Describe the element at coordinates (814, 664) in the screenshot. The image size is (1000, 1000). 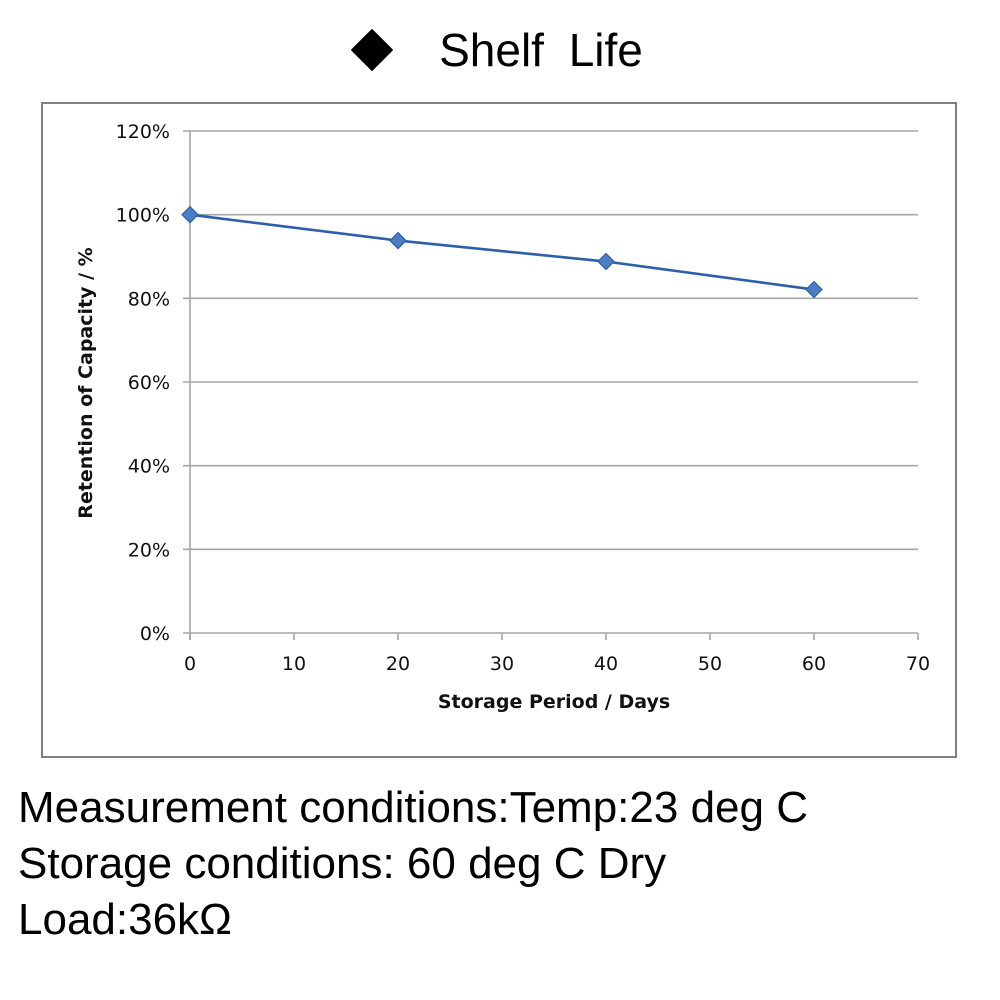
I see `x-tick-label: 60` at that location.